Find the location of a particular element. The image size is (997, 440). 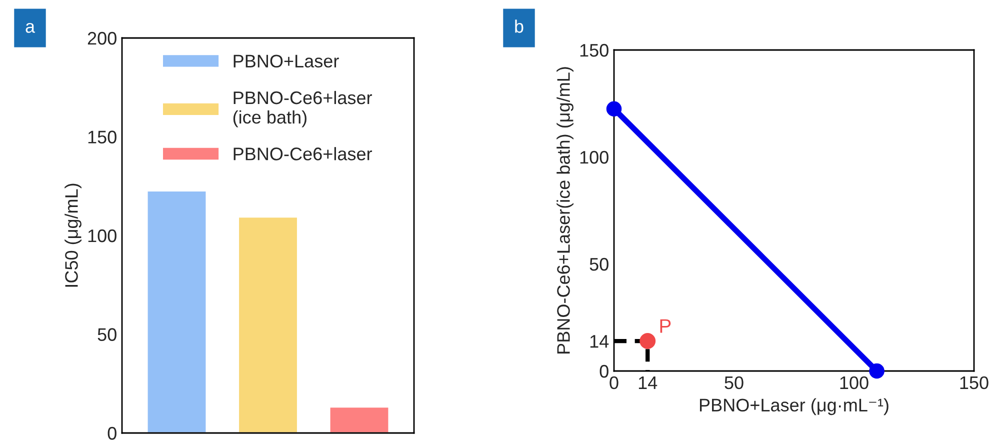

text: b is located at coordinates (519, 26).